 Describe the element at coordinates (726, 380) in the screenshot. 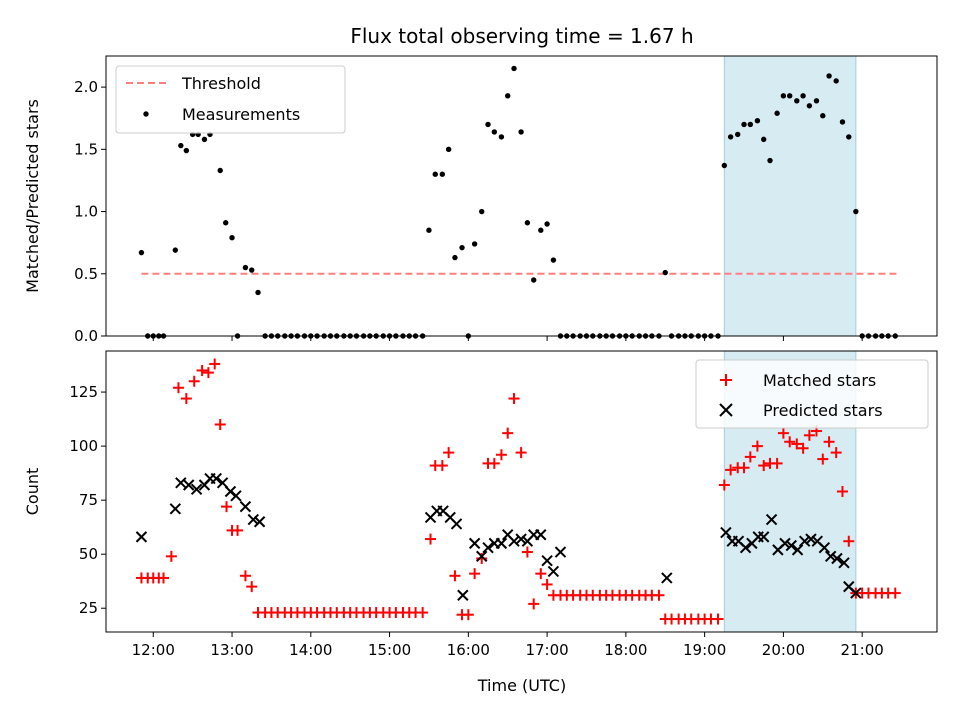

I see `matched-legend-marker` at that location.